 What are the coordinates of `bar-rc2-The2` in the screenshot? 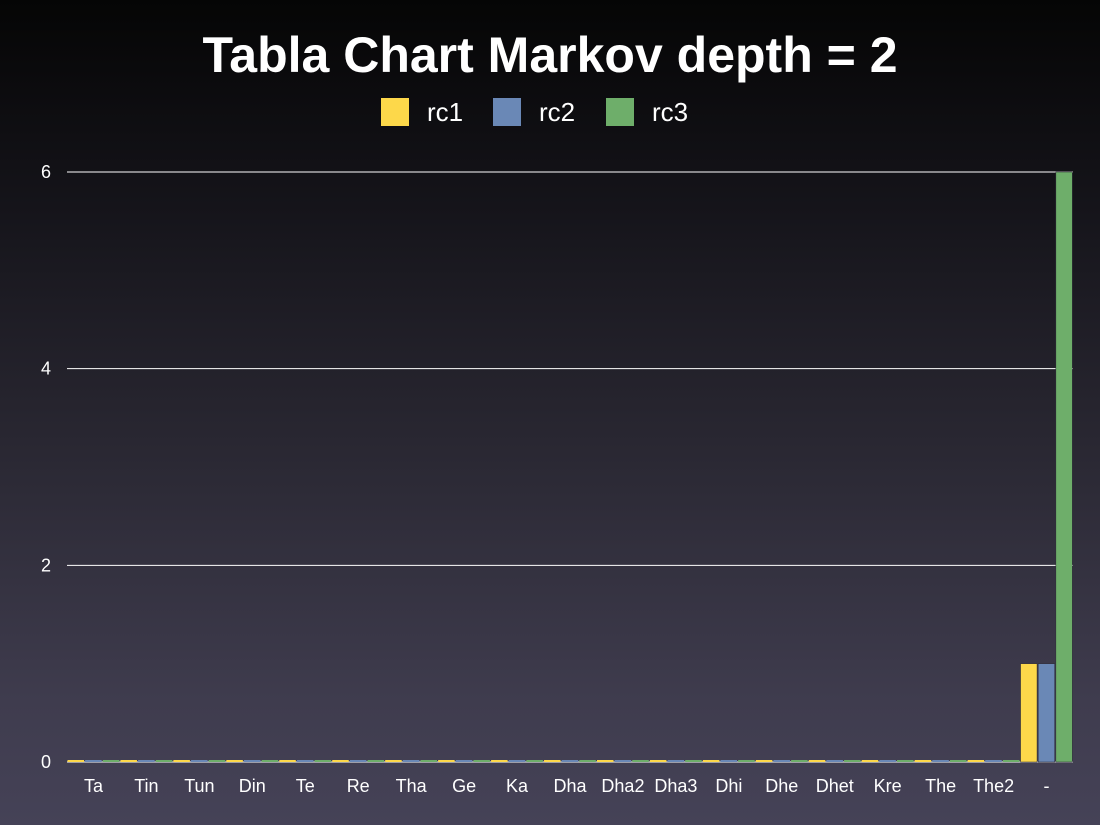 It's located at (993, 761).